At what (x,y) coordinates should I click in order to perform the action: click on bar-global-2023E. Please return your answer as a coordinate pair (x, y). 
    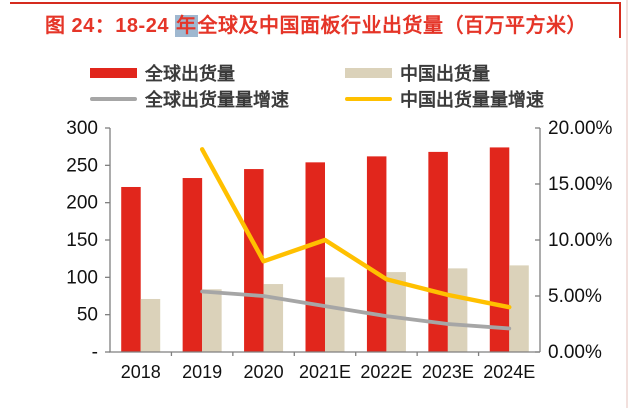
    Looking at the image, I should click on (438, 251).